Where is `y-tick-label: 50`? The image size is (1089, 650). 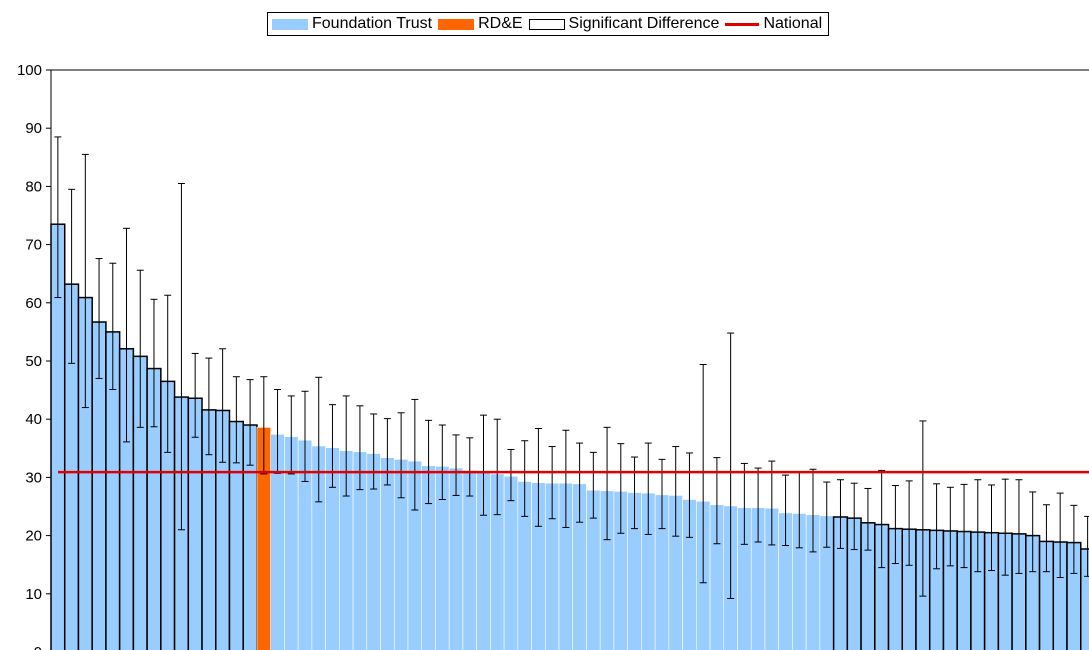 y-tick-label: 50 is located at coordinates (33, 361).